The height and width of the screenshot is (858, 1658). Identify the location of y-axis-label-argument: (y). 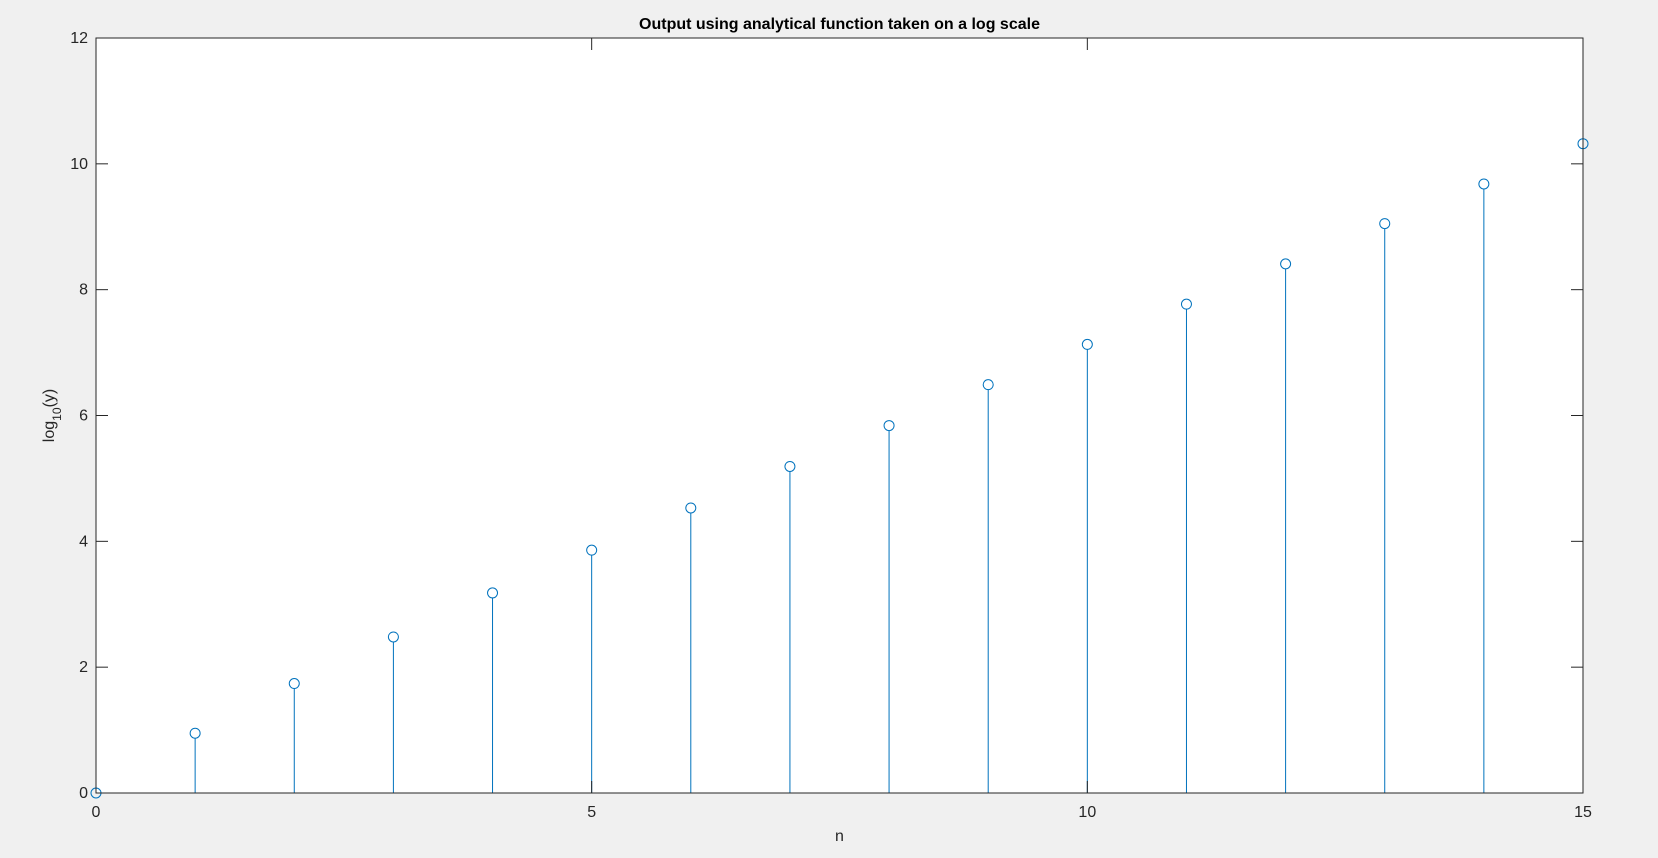
(49, 398).